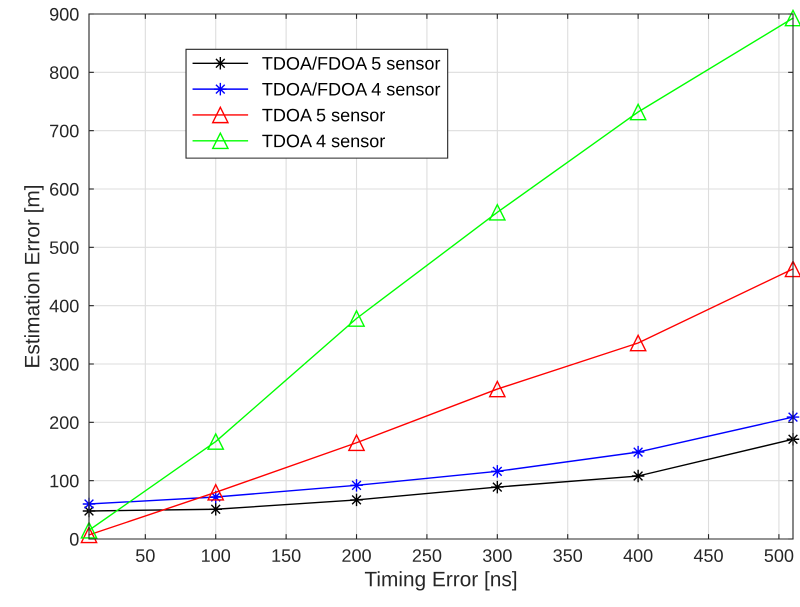 This screenshot has height=607, width=800. Describe the element at coordinates (567, 555) in the screenshot. I see `x-tick-label: 350` at that location.